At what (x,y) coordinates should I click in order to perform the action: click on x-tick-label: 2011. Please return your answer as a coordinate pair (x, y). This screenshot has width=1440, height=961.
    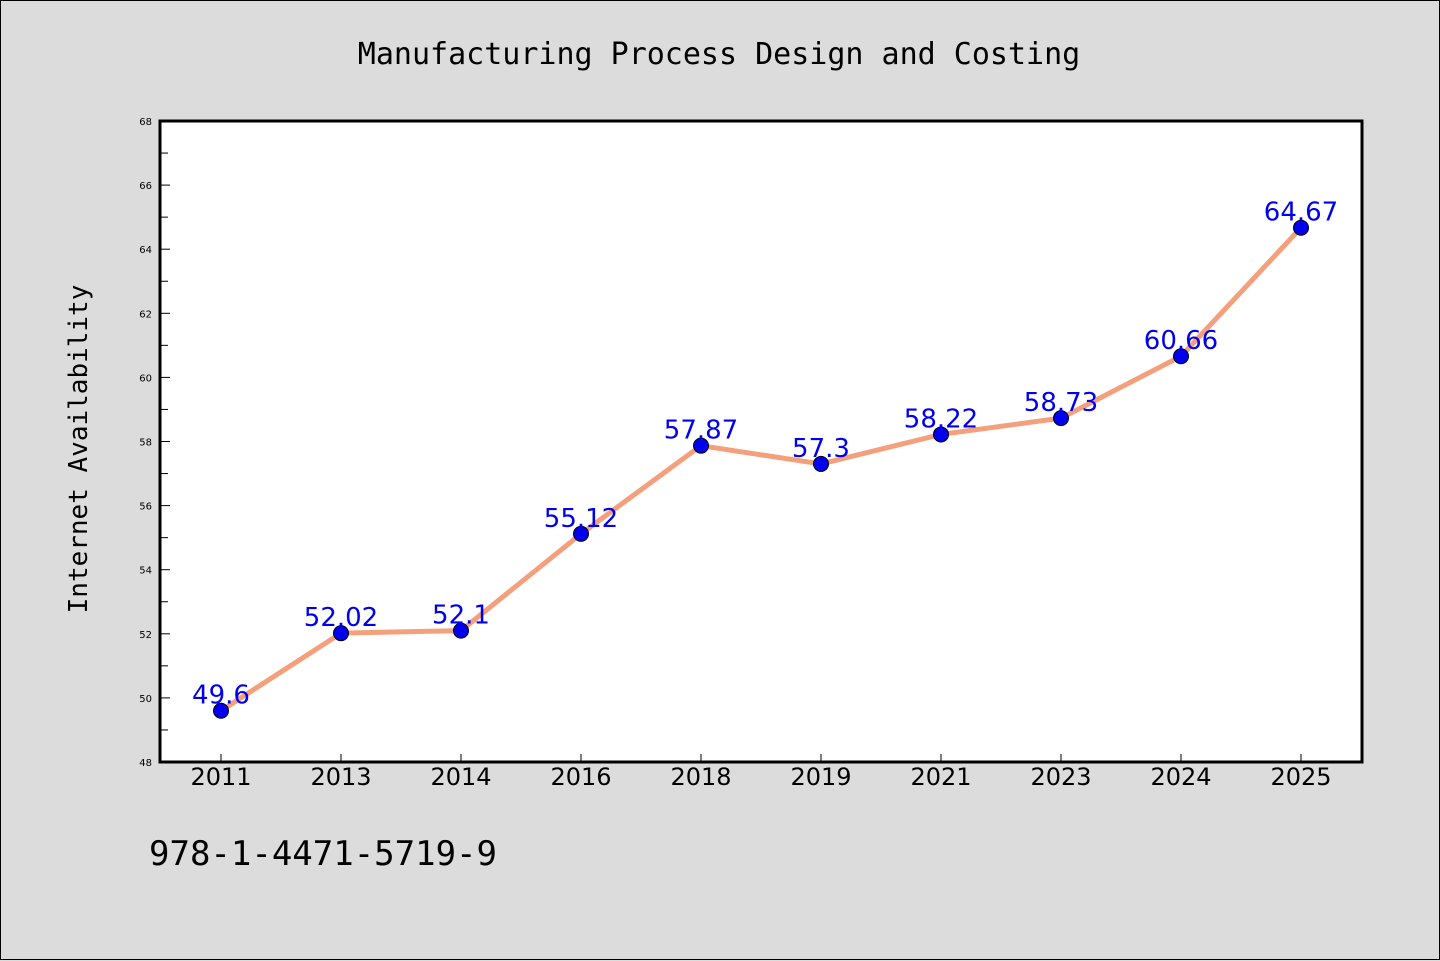
    Looking at the image, I should click on (220, 777).